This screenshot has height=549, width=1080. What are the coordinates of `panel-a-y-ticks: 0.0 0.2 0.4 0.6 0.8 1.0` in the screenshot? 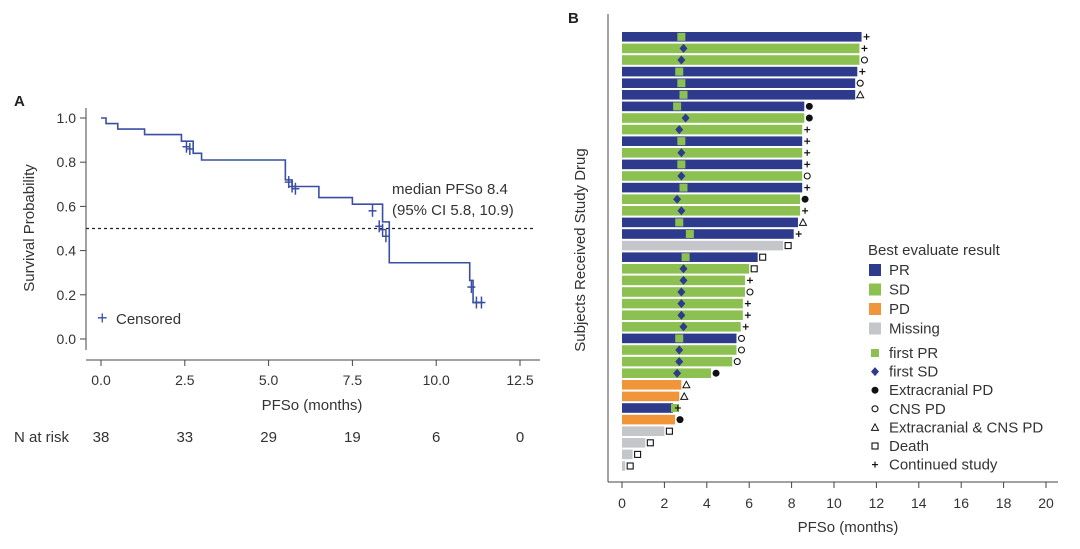 It's located at (71, 228).